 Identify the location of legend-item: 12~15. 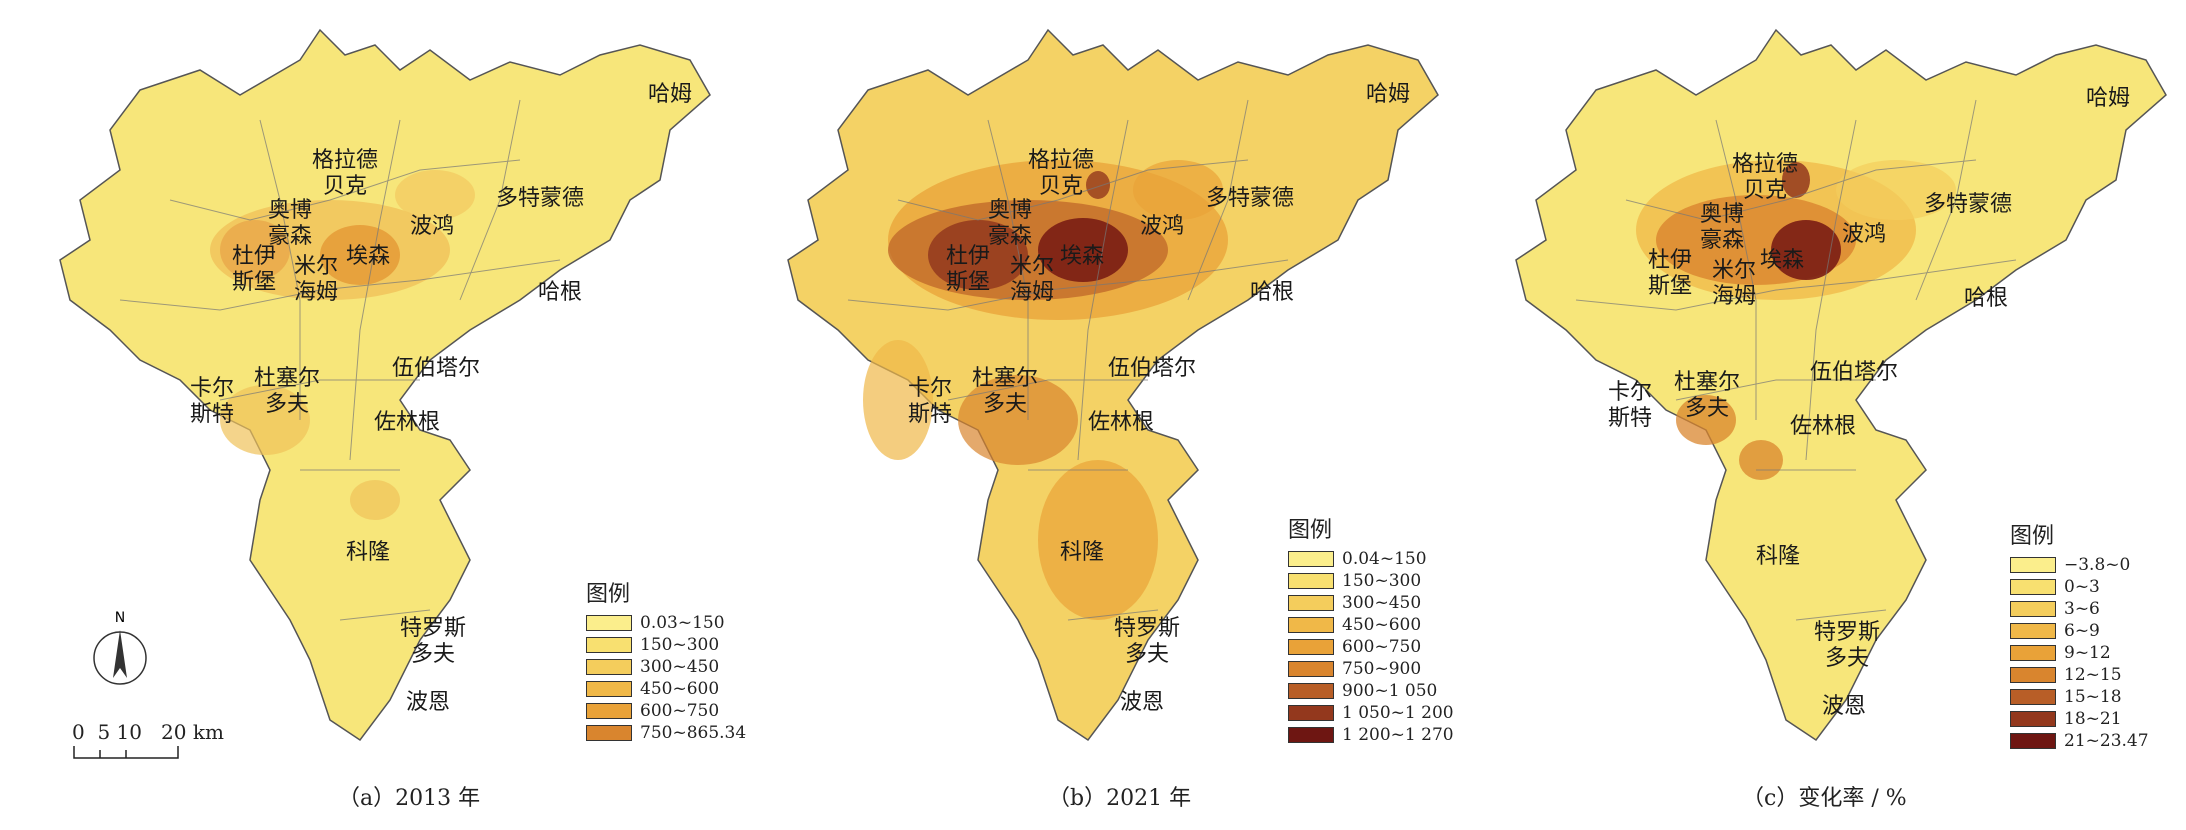
(2079, 675).